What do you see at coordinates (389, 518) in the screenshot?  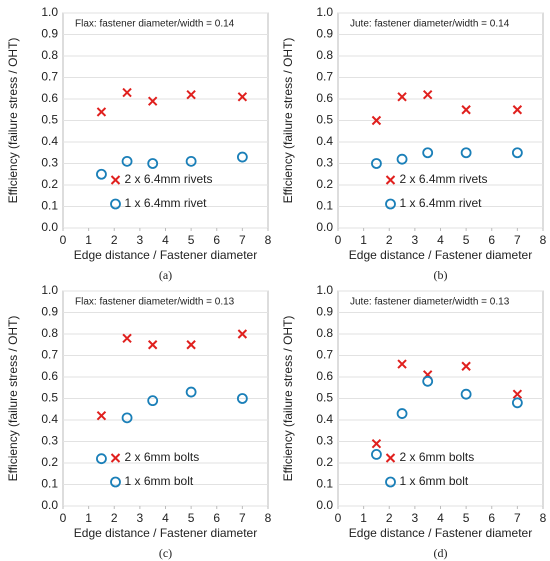 I see `x-tick-label: 2` at bounding box center [389, 518].